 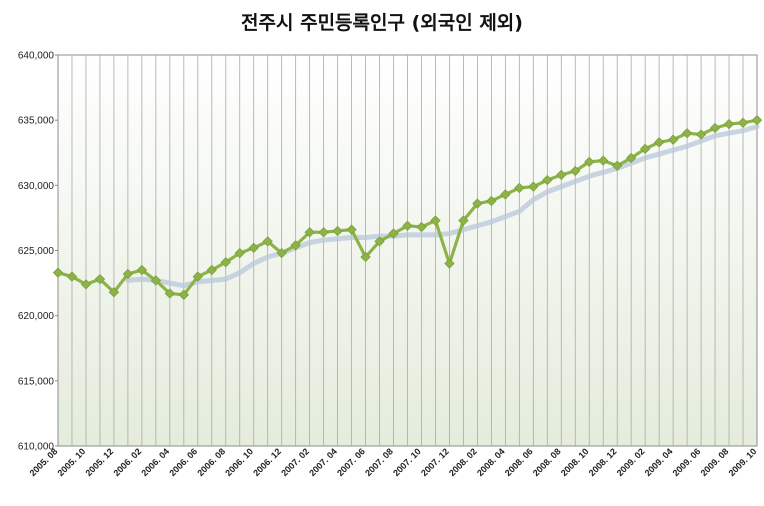 What do you see at coordinates (743, 462) in the screenshot?
I see `x-tick-label: 2009. 10` at bounding box center [743, 462].